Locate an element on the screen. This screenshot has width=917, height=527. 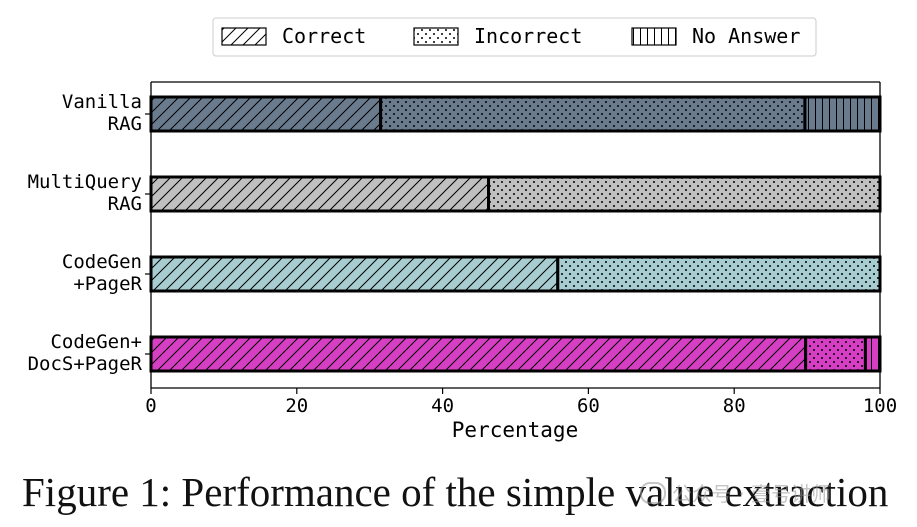
bar-pattern-vanilla-rag-incorrect is located at coordinates (593, 114).